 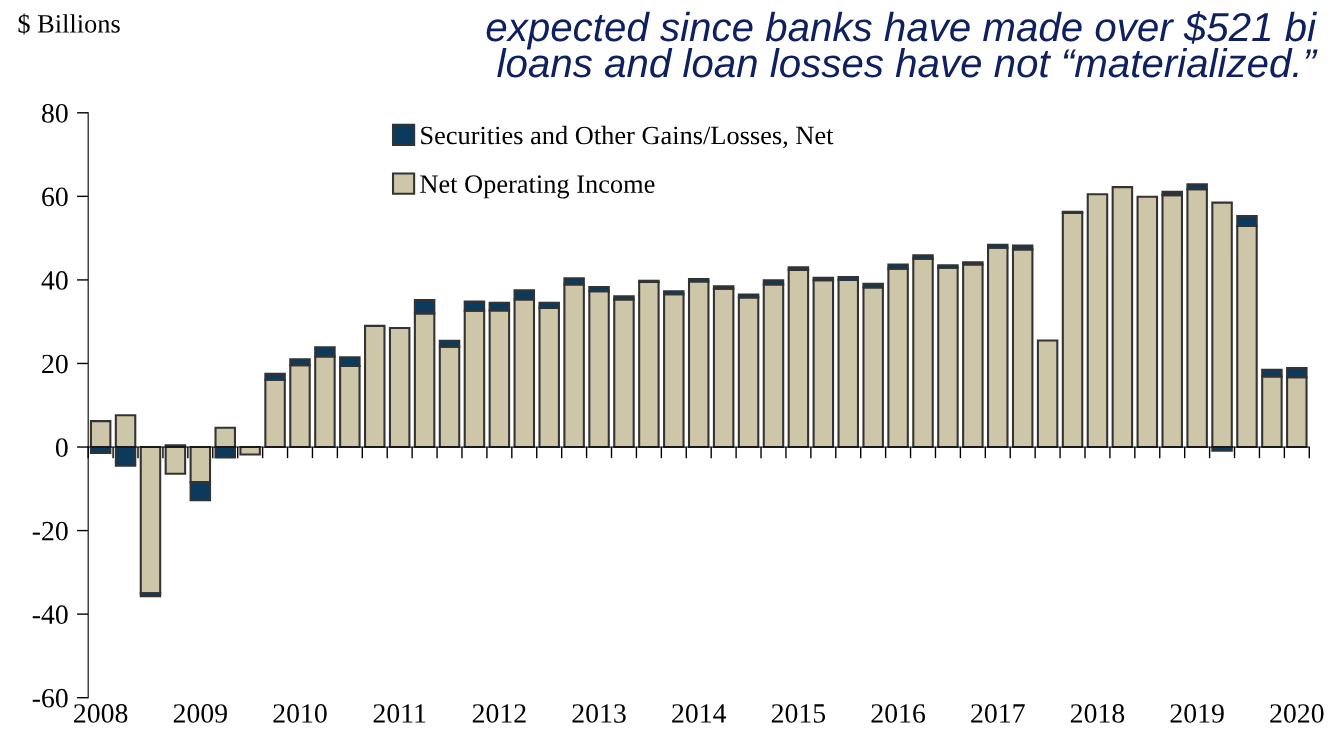 I want to click on x-tick-label: 2013, so click(x=599, y=713).